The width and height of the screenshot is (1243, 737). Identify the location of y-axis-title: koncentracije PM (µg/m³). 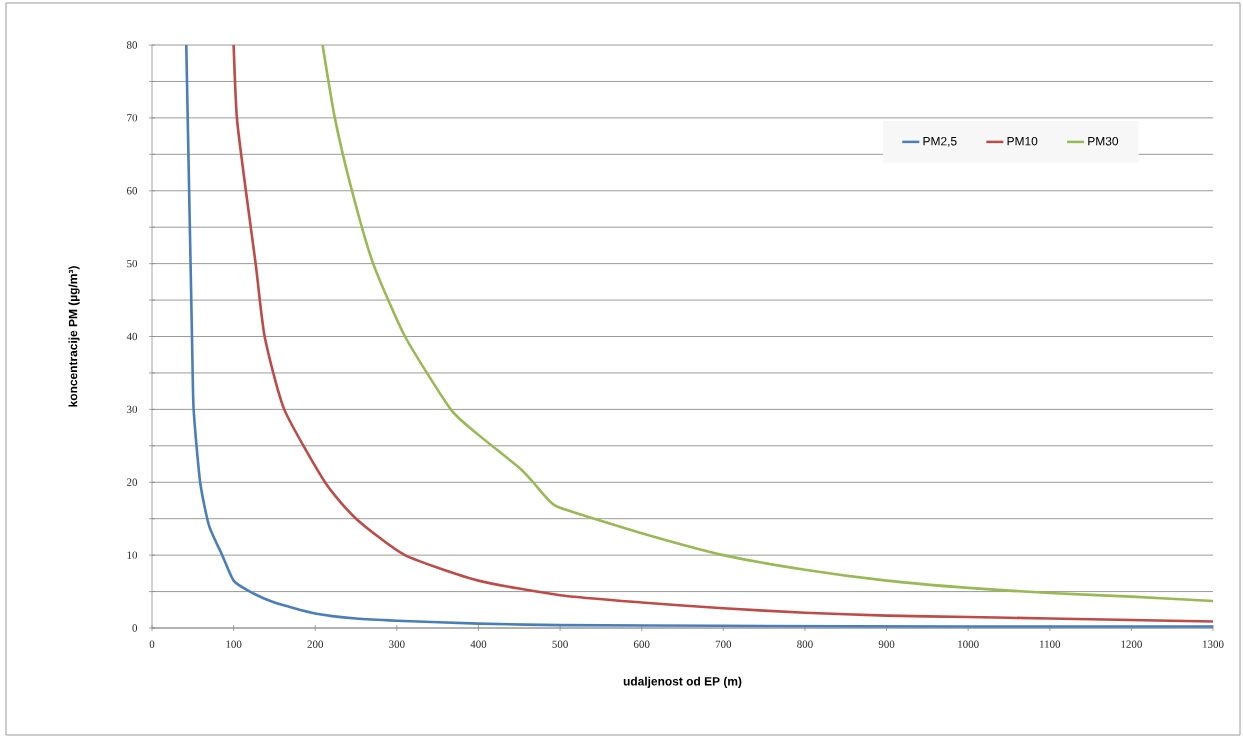
(74, 336).